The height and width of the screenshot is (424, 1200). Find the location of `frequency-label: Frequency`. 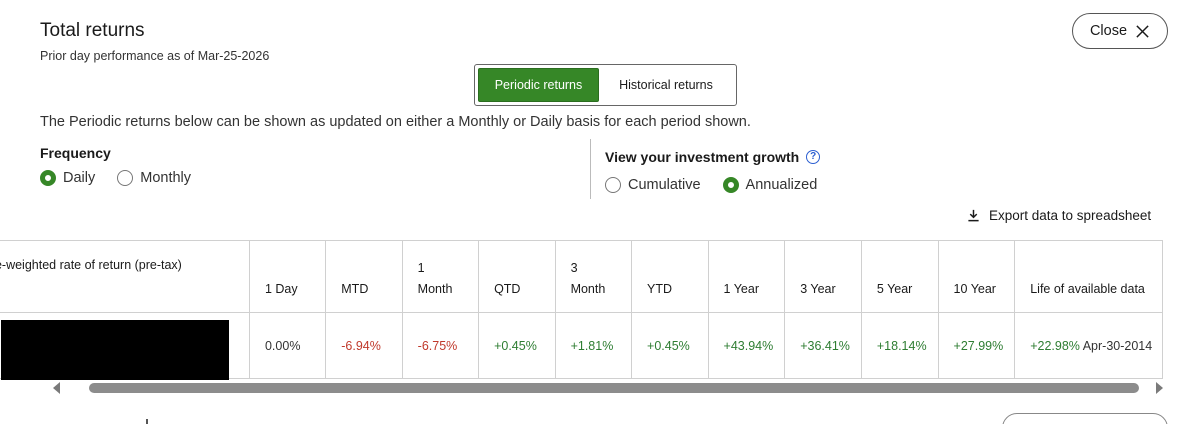

frequency-label: Frequency is located at coordinates (75, 153).